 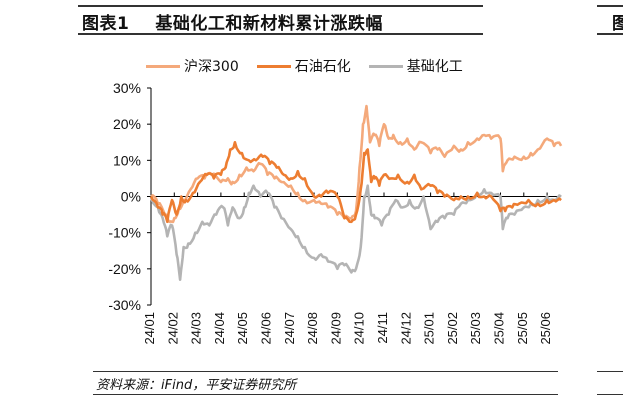 What do you see at coordinates (106, 24) in the screenshot?
I see `figure-label: 图表1` at bounding box center [106, 24].